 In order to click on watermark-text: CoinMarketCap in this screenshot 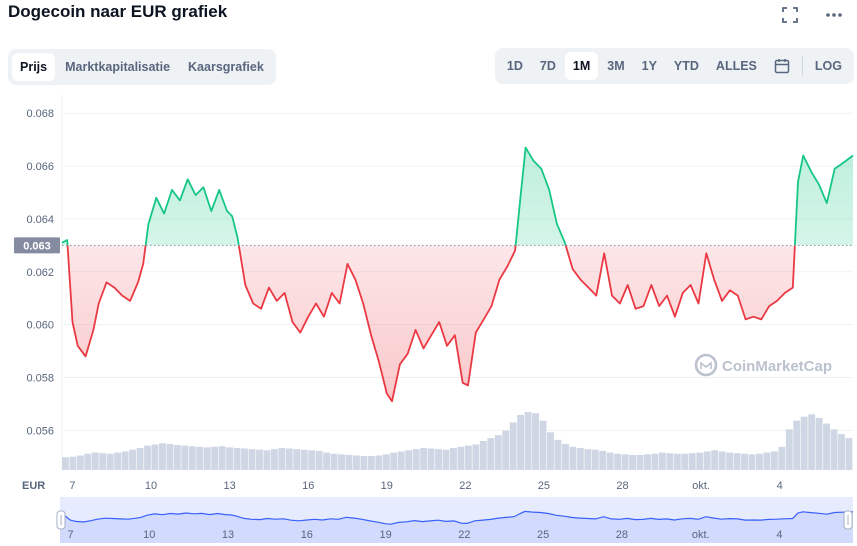, I will do `click(777, 366)`.